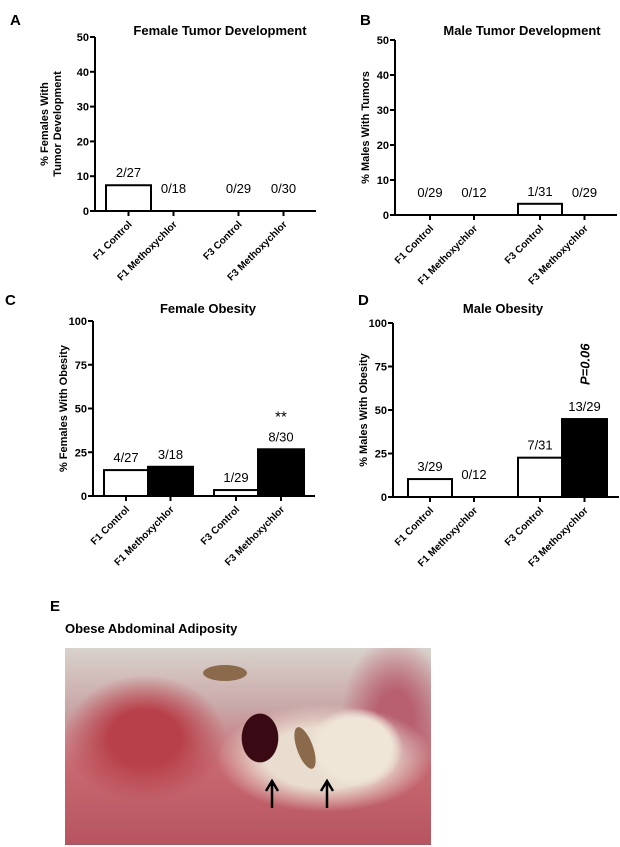 This screenshot has height=847, width=620. What do you see at coordinates (15, 20) in the screenshot?
I see `panel-label: A` at bounding box center [15, 20].